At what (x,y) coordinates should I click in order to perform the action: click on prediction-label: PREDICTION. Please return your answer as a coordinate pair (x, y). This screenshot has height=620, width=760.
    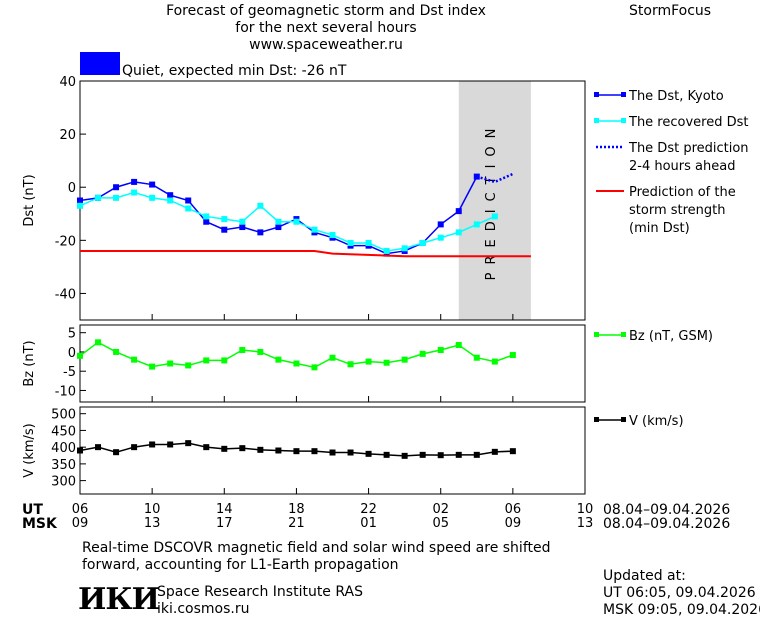
    Looking at the image, I should click on (491, 201).